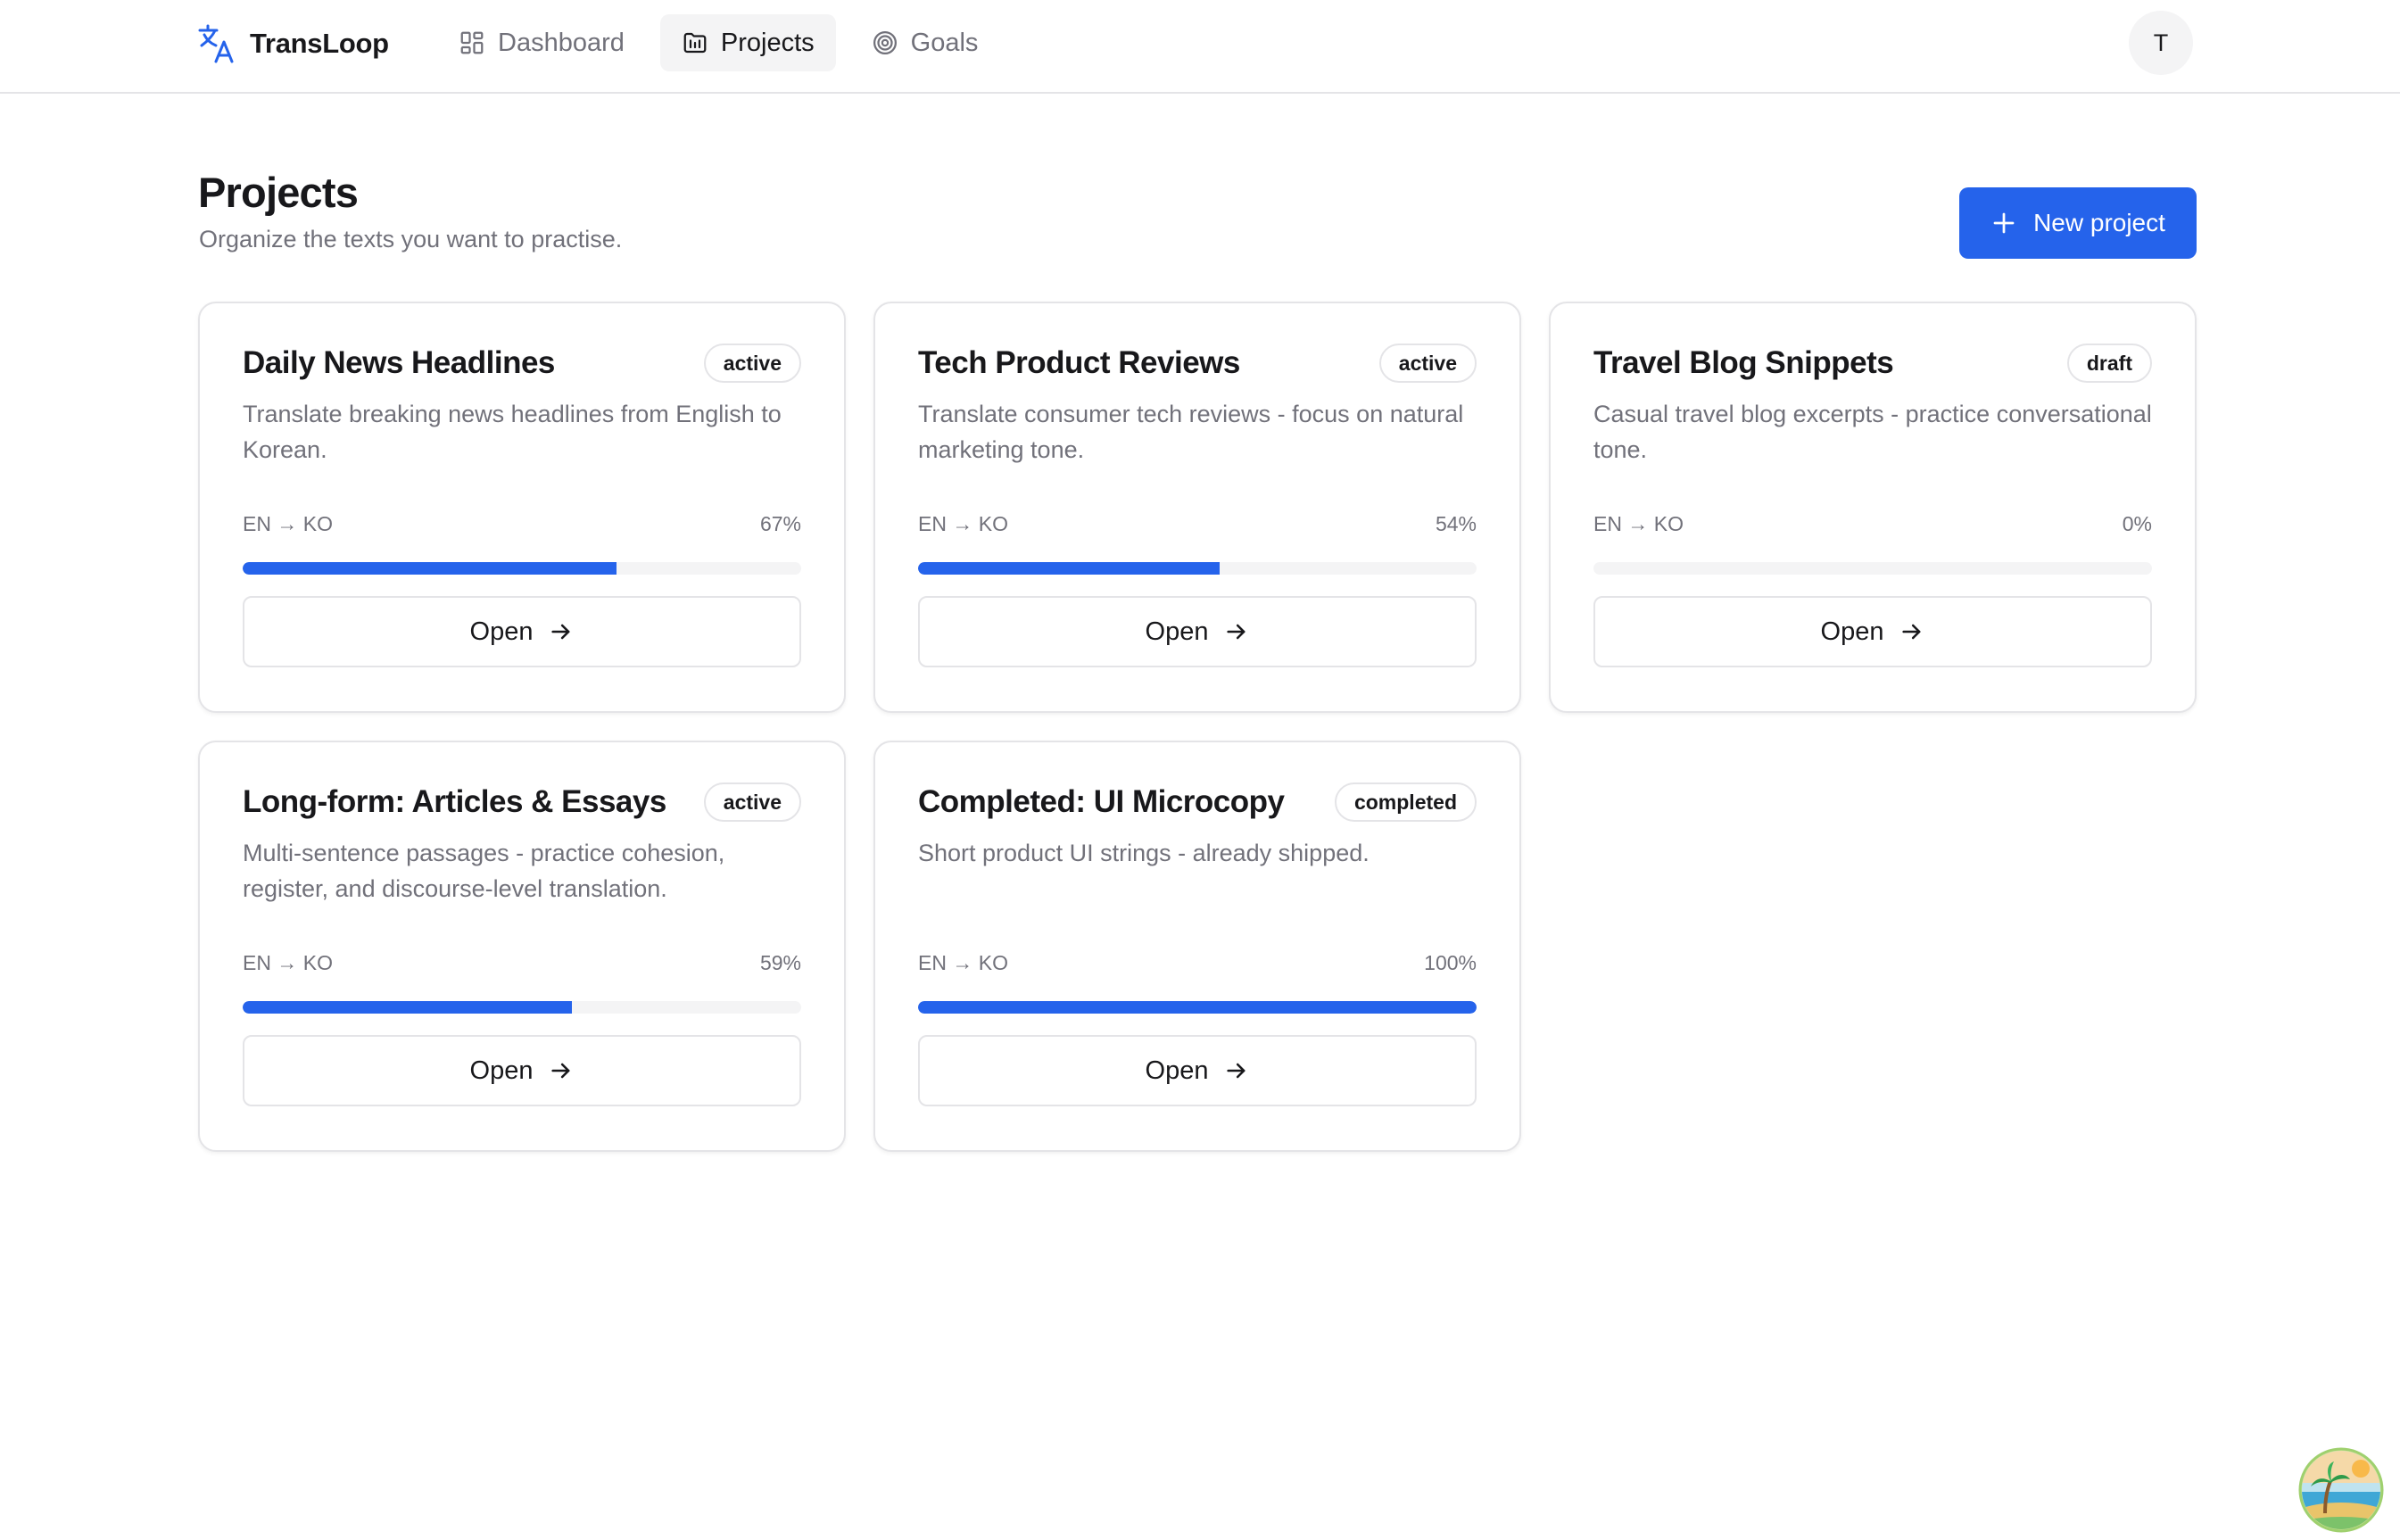  Describe the element at coordinates (780, 962) in the screenshot. I see `progress-label: 59%` at that location.